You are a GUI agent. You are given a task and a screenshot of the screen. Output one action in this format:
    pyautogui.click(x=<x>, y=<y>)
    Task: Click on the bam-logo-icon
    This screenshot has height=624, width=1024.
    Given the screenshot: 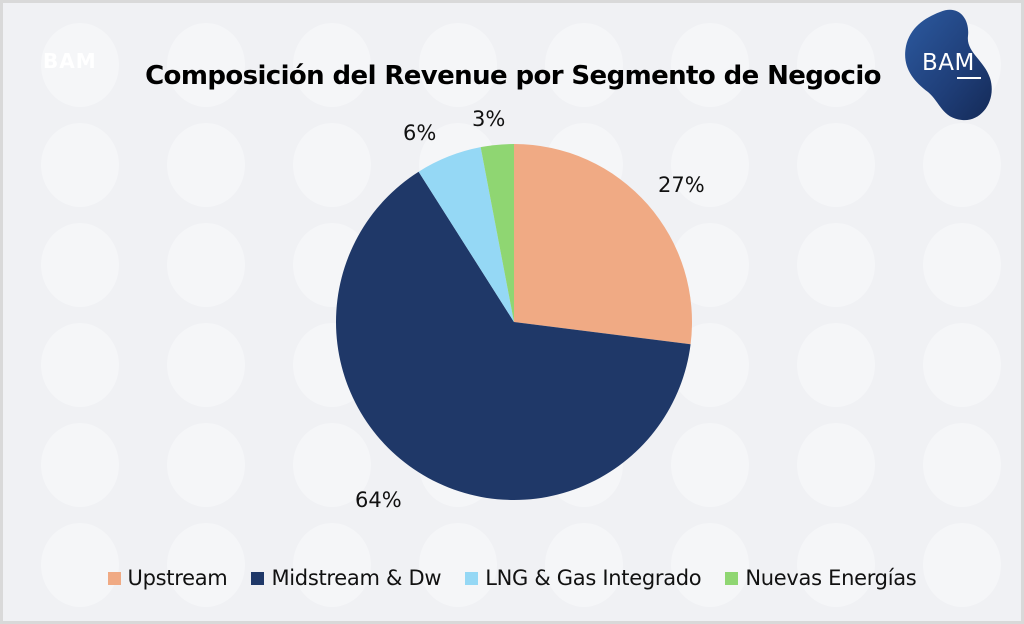 What is the action you would take?
    pyautogui.click(x=948, y=65)
    